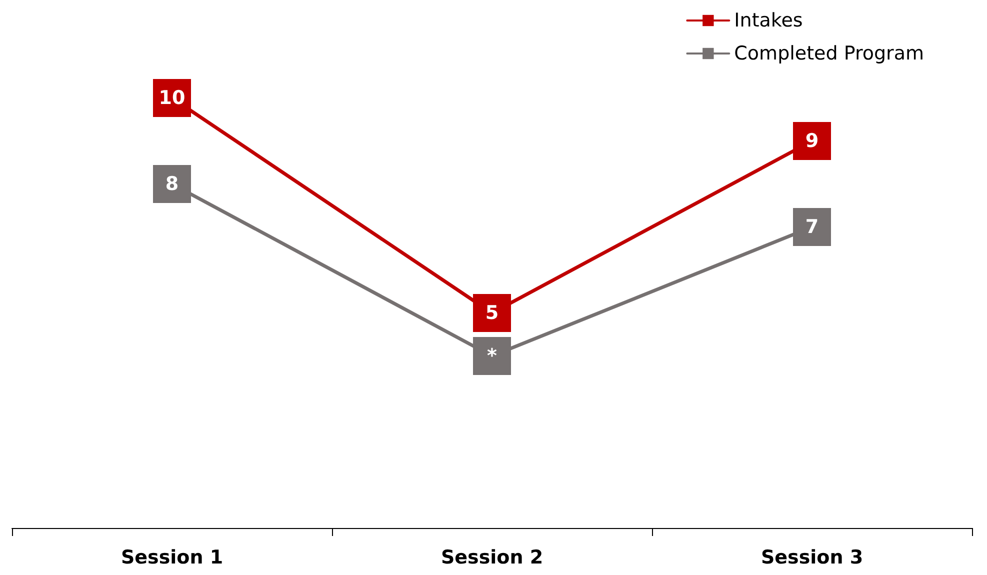 Image resolution: width=987 pixels, height=575 pixels. I want to click on x-tick-label: Session 3, so click(812, 557).